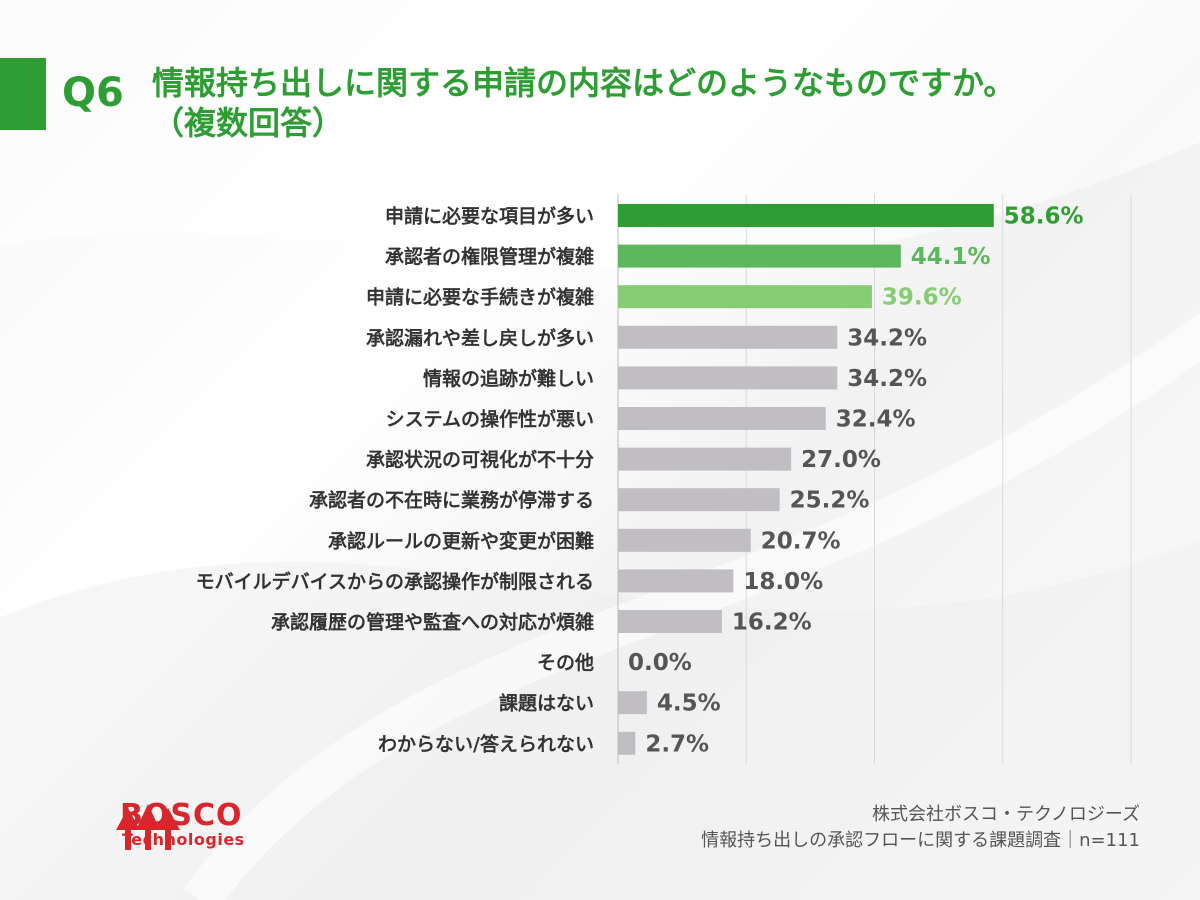  I want to click on category-label: わからない/答えられない, so click(486, 743).